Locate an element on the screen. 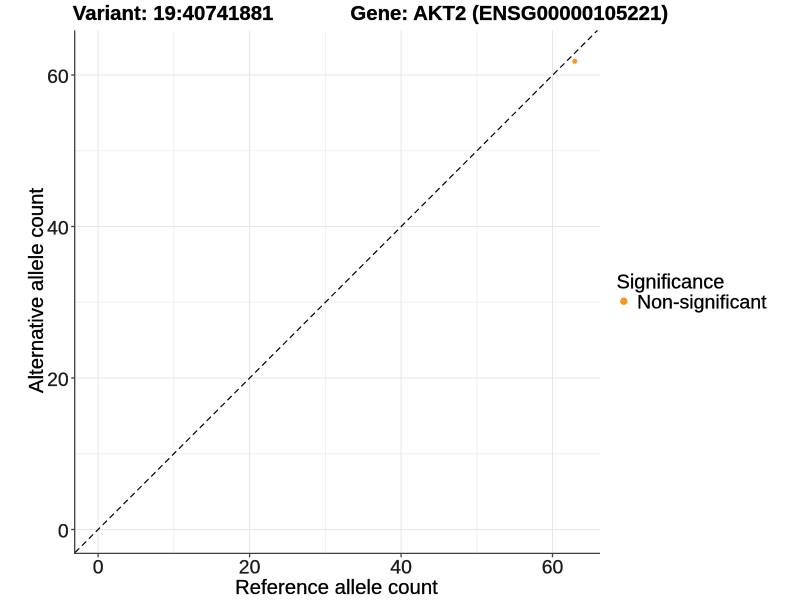 The width and height of the screenshot is (800, 605). svg-text: Alternative allele count is located at coordinates (37, 290).